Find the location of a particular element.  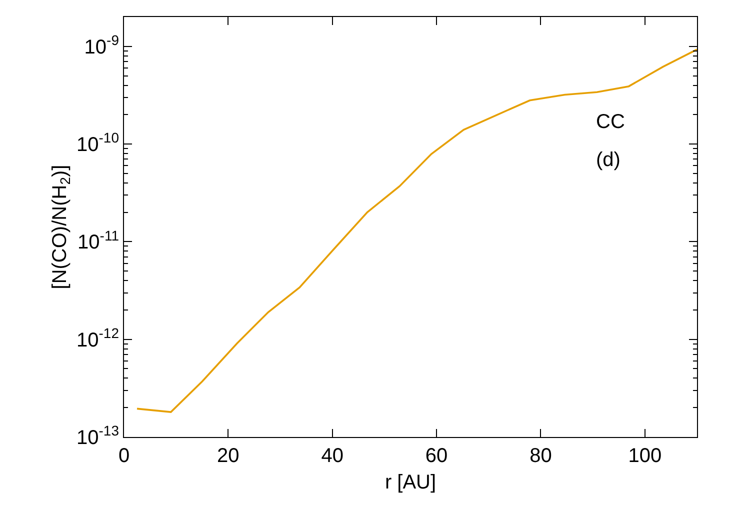

annotation: (d) is located at coordinates (608, 160).